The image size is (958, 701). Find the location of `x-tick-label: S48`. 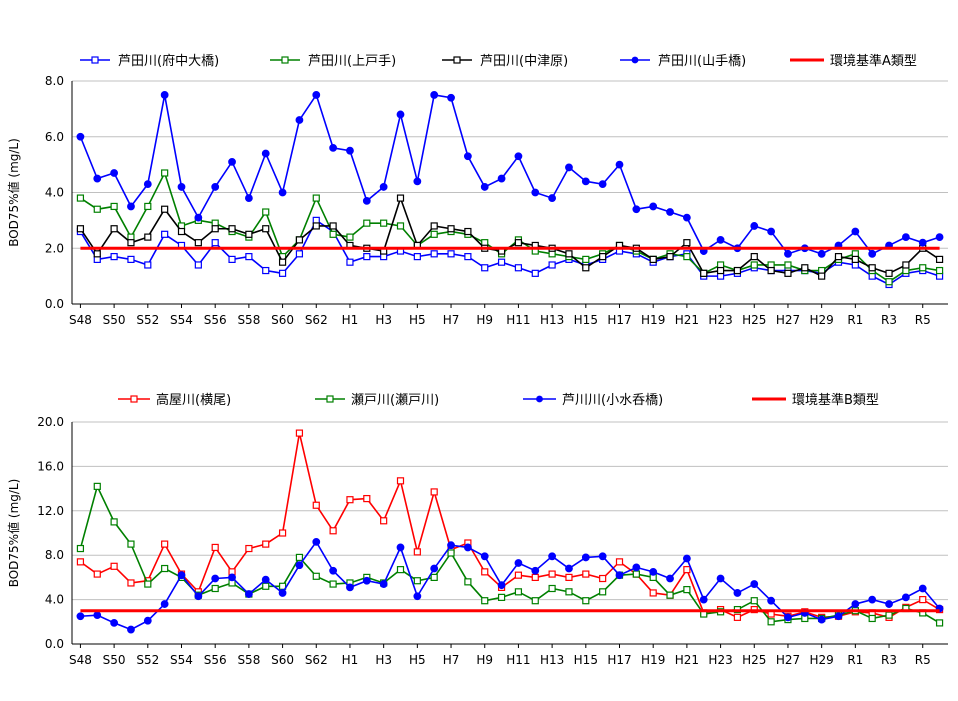

x-tick-label: S48 is located at coordinates (80, 660).